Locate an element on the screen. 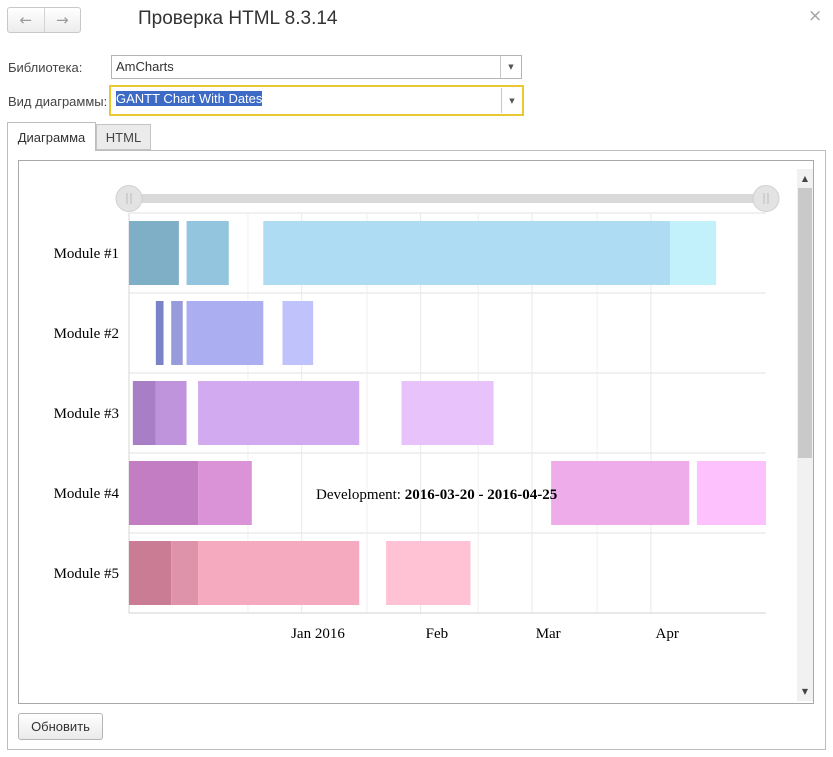  x-tick-label: Jan 2016 is located at coordinates (318, 634).